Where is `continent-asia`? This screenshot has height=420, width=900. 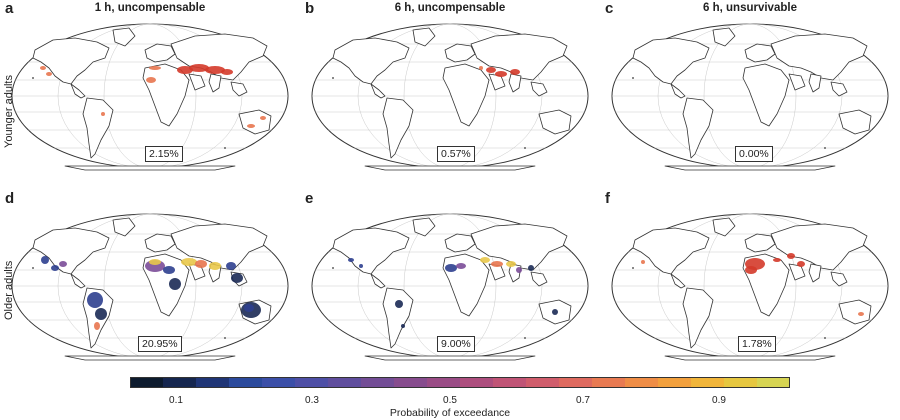
continent-asia is located at coordinates (819, 57).